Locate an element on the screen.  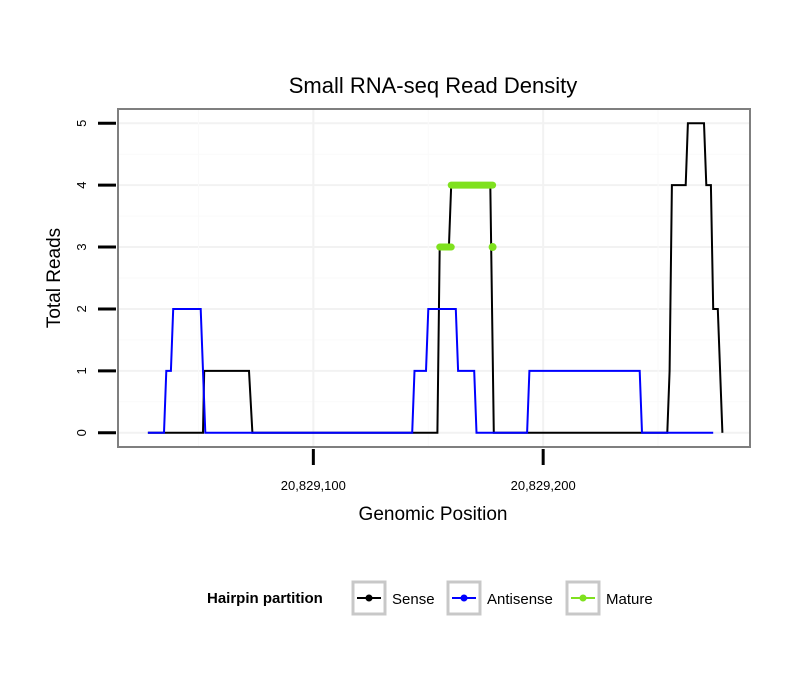
legend-label: Antisense is located at coordinates (520, 599).